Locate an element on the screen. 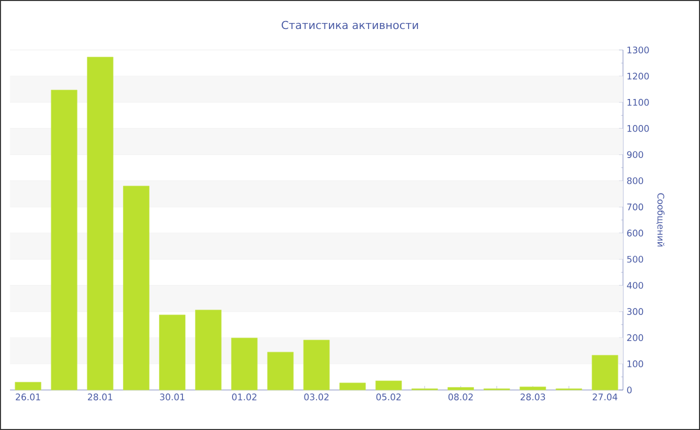  y-tick-label: 500 is located at coordinates (635, 259).